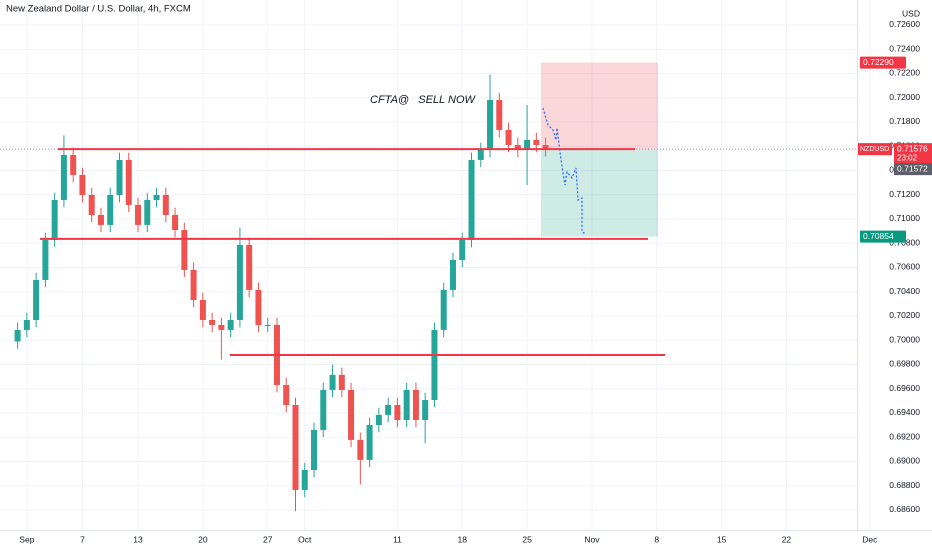 This screenshot has width=932, height=550. I want to click on x-tick-label: 22, so click(787, 539).